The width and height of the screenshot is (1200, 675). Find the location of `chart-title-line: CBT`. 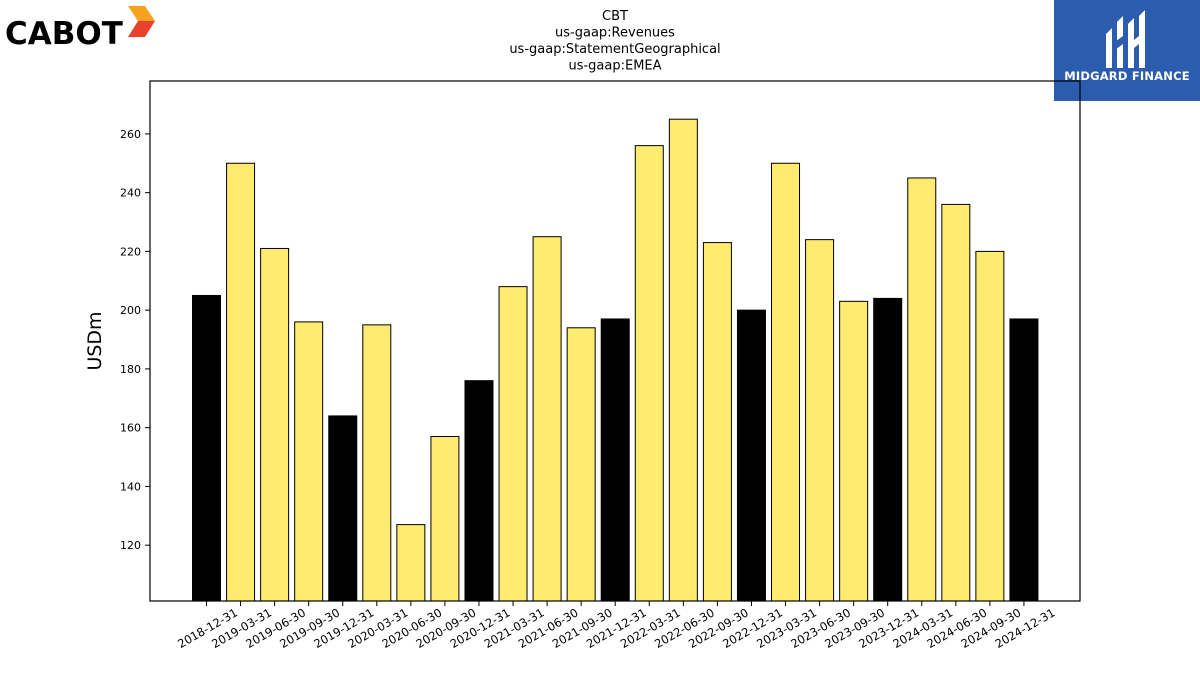

chart-title-line: CBT is located at coordinates (615, 16).